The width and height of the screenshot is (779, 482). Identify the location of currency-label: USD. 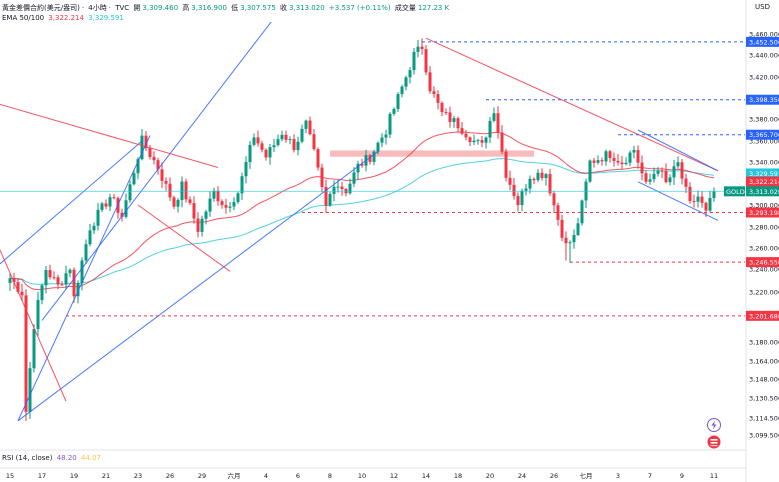
(762, 7).